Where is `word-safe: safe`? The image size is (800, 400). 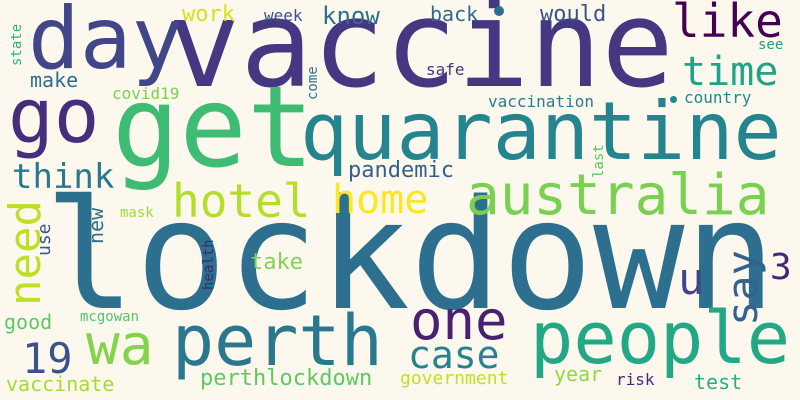 word-safe: safe is located at coordinates (445, 69).